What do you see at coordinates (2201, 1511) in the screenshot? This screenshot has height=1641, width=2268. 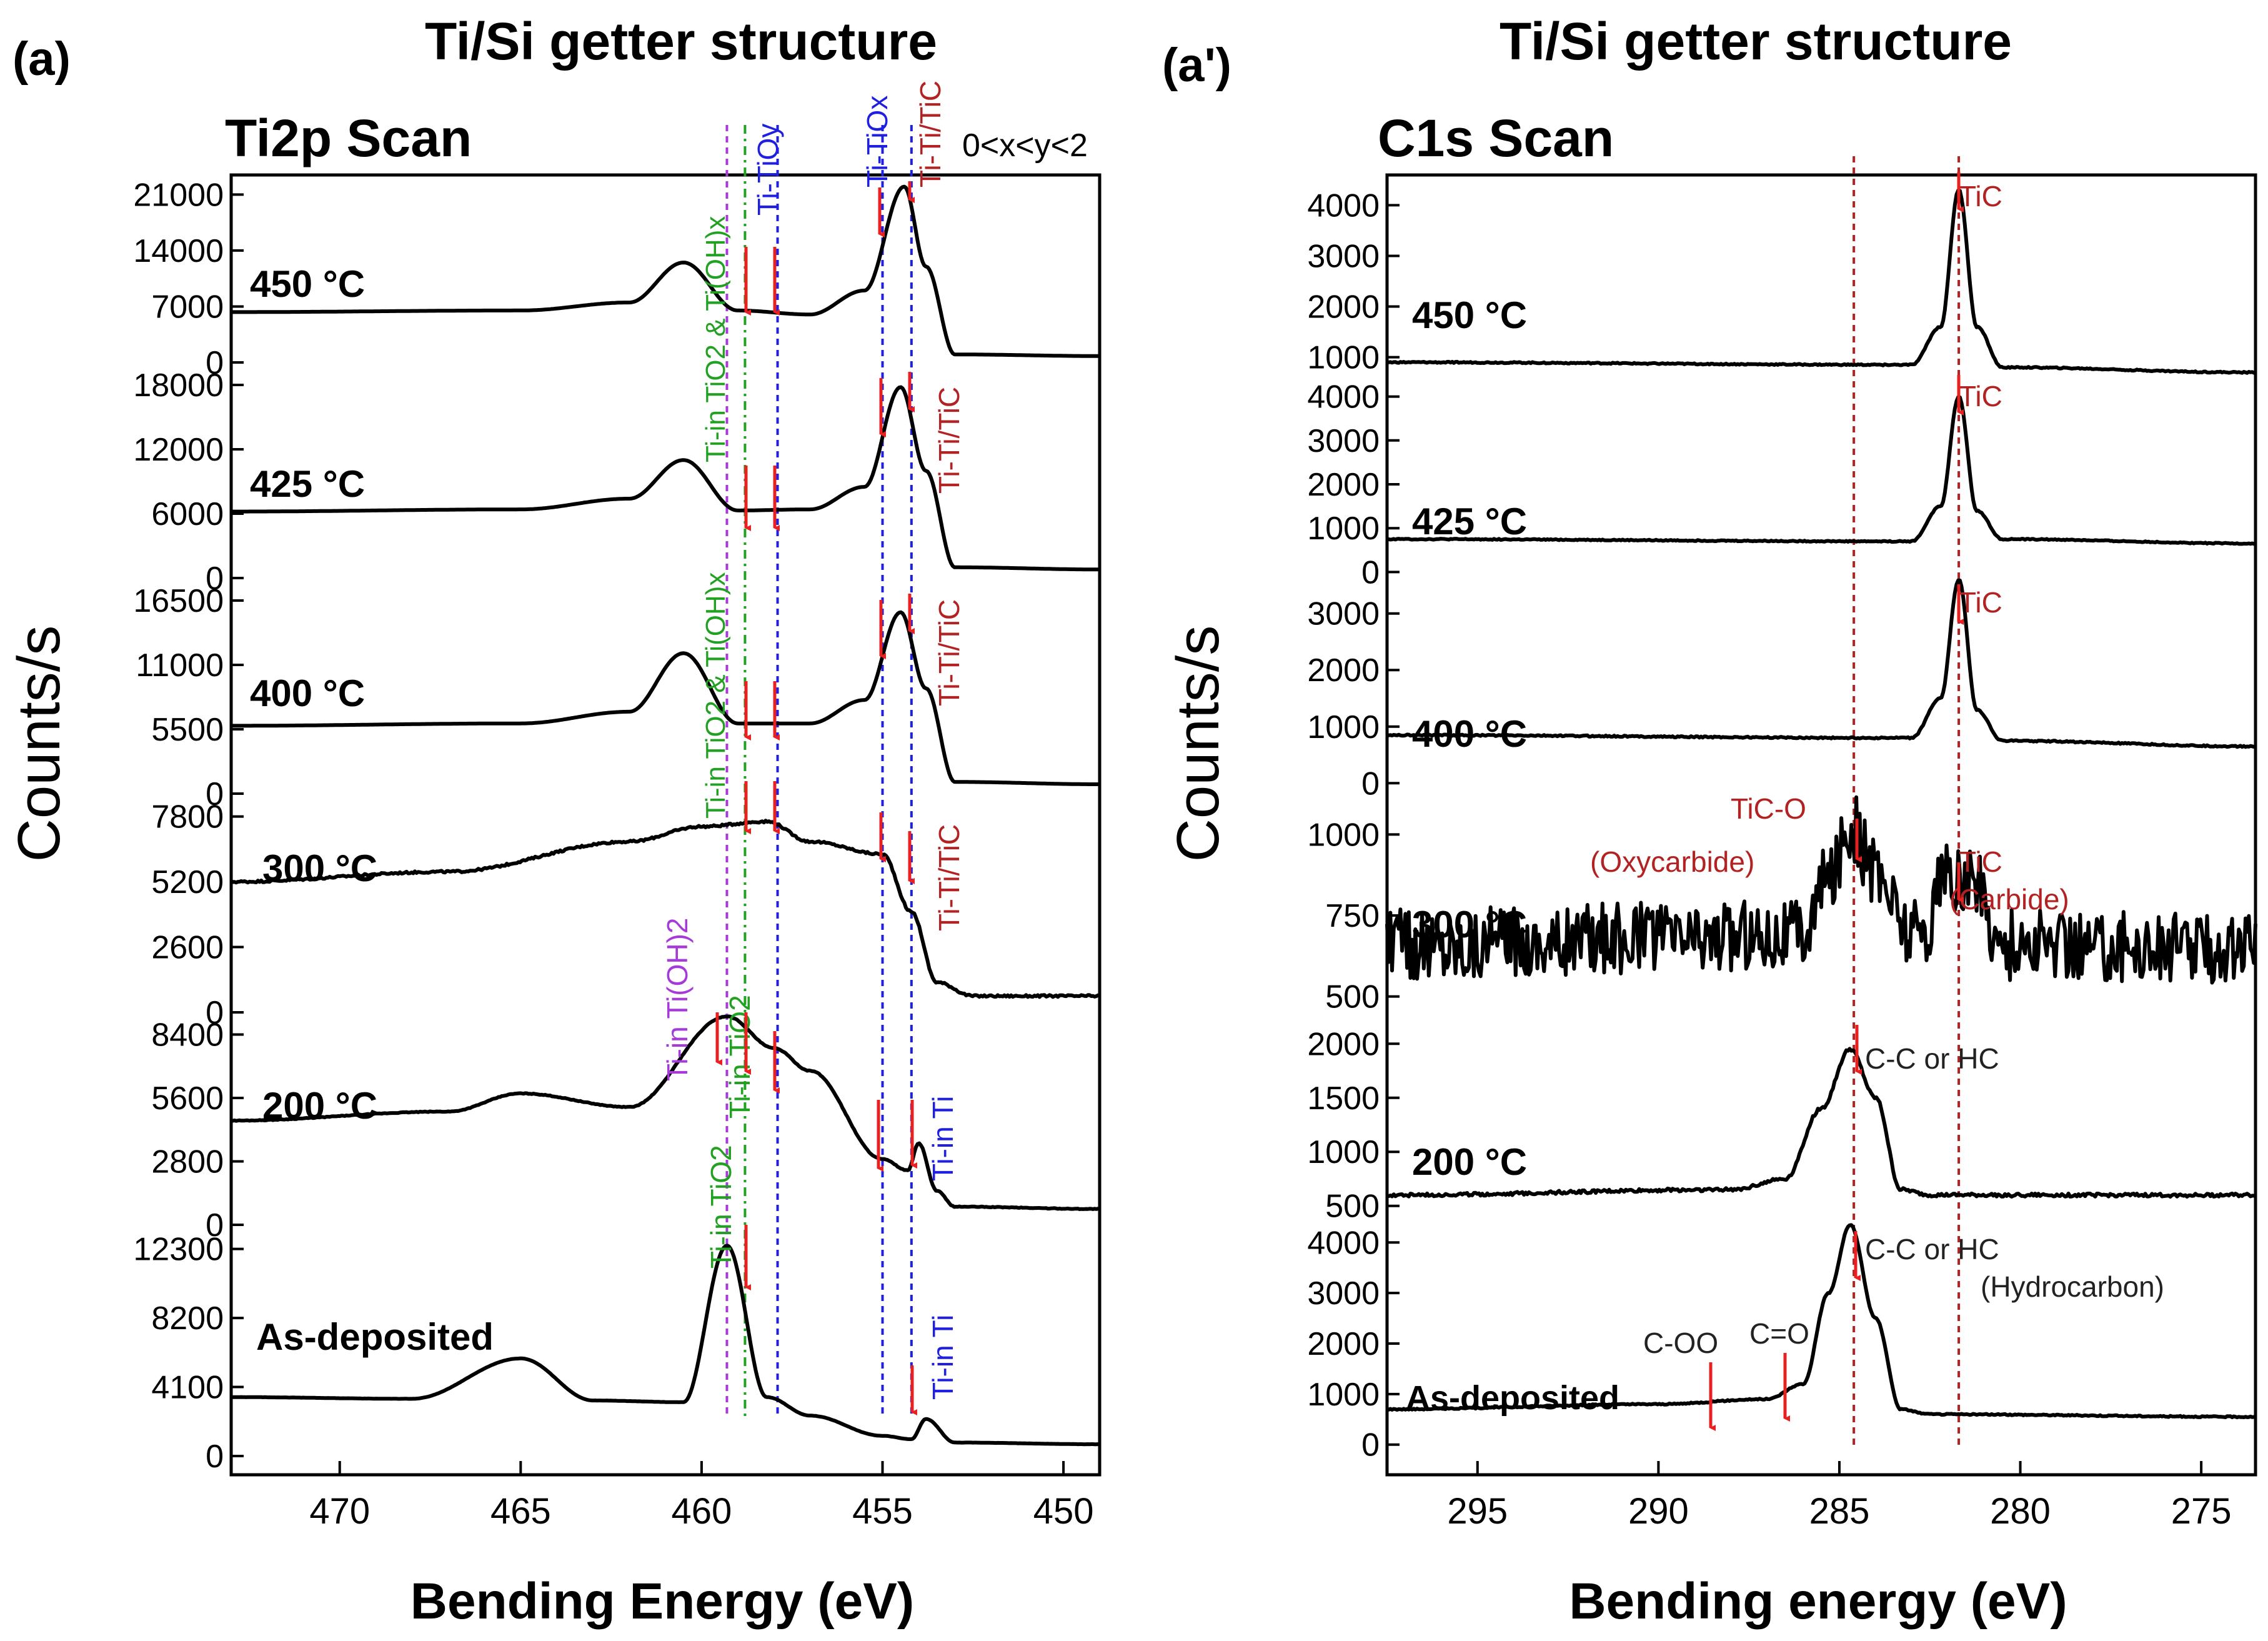 I see `x-tick-label: 275` at bounding box center [2201, 1511].